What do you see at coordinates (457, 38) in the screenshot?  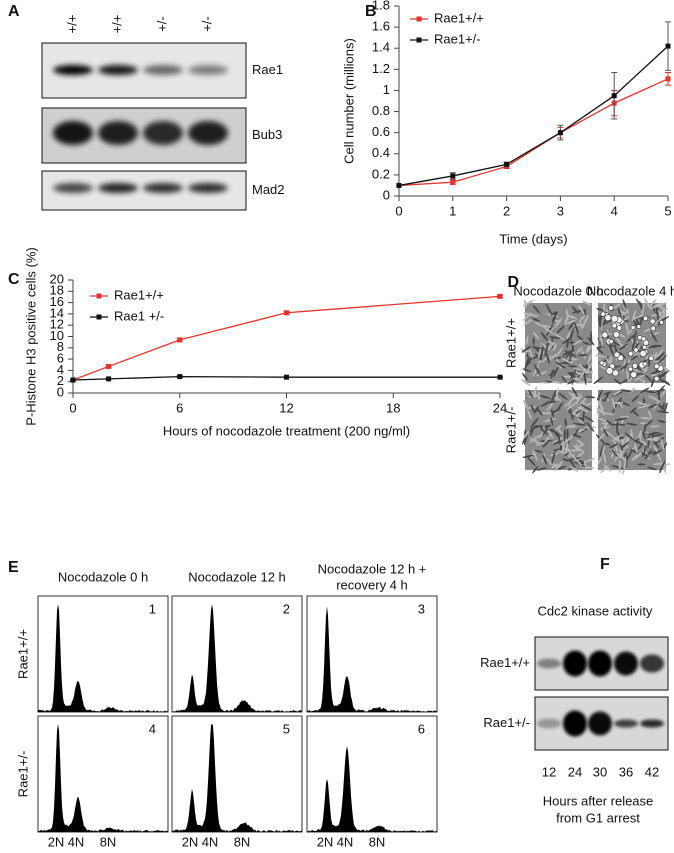 I see `legend-label: Rae1+/-` at bounding box center [457, 38].